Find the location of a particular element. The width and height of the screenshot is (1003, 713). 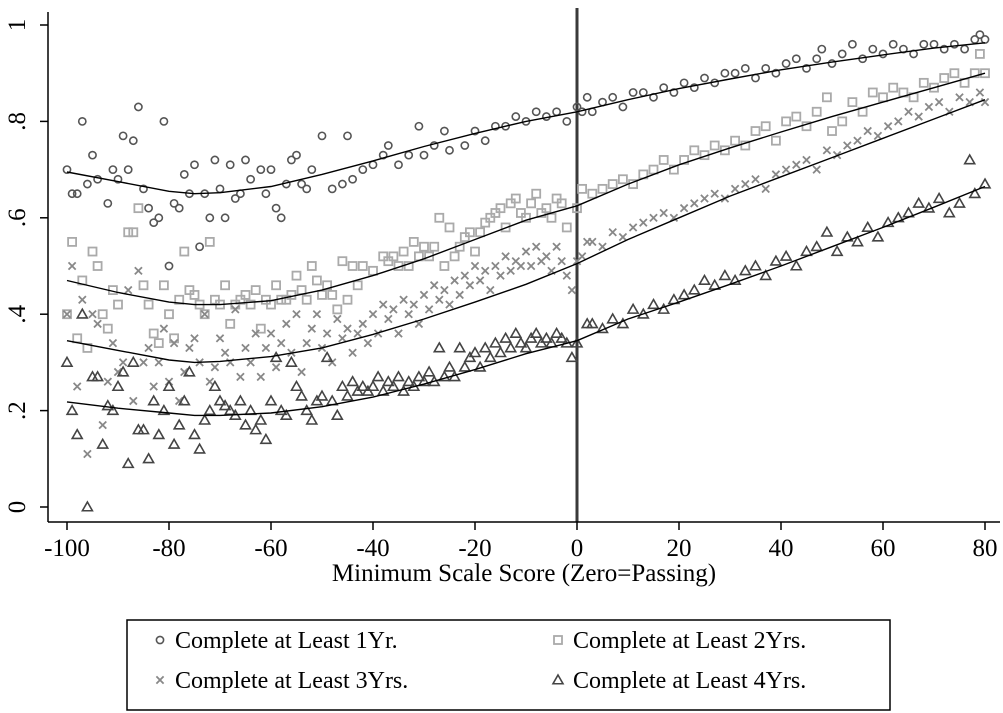

legend-label: Complete at Least 2Yrs. is located at coordinates (689, 641).